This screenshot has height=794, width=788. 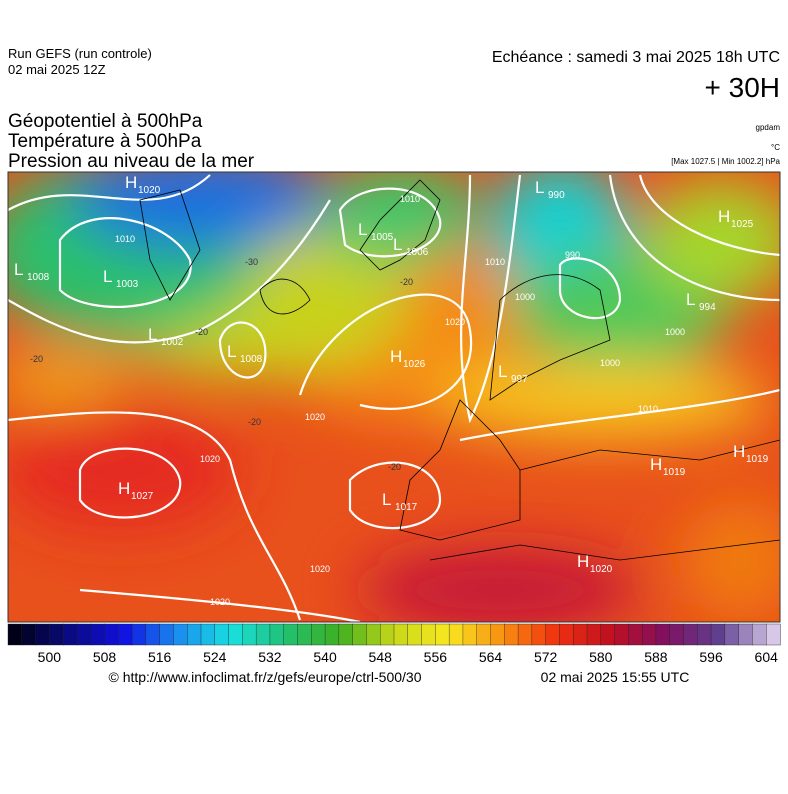 What do you see at coordinates (57, 69) in the screenshot?
I see `run-date: 02 mai 2025 12Z` at bounding box center [57, 69].